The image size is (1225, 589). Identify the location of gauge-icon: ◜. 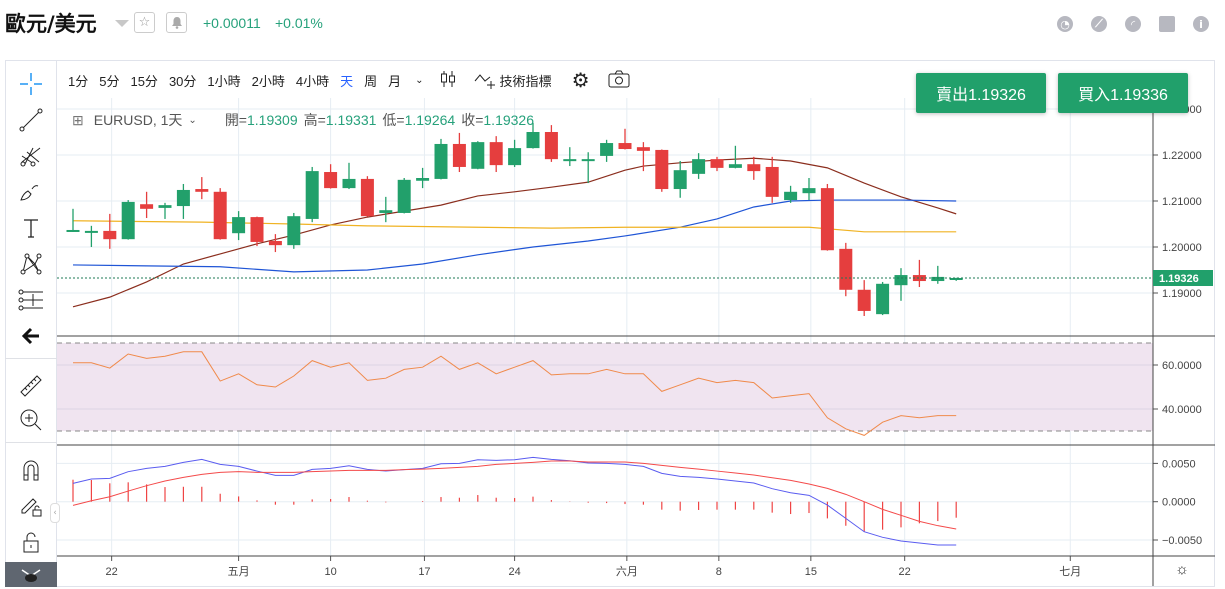
(1133, 24).